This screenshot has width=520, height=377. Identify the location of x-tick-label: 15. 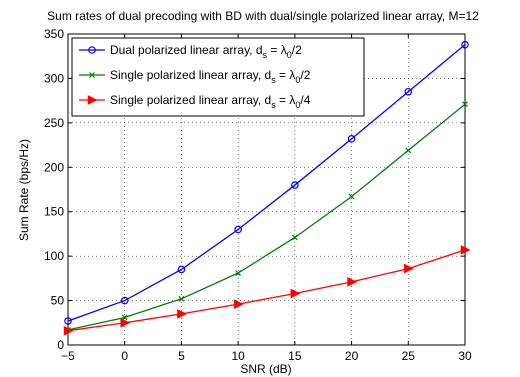
(295, 356).